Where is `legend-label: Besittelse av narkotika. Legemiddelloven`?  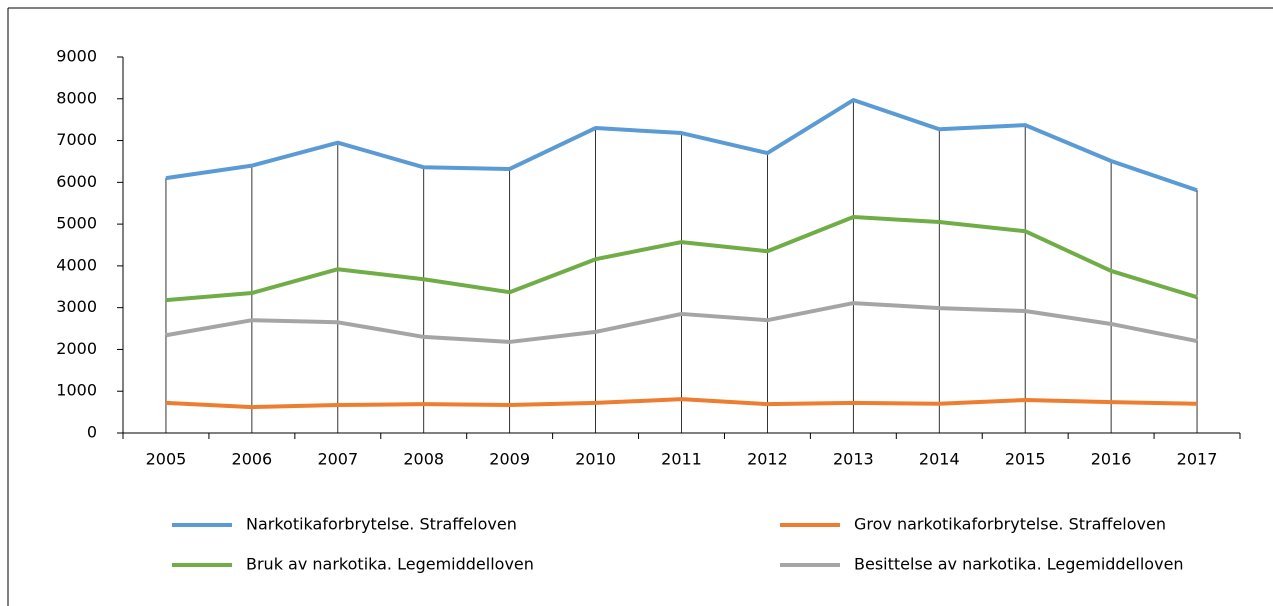 legend-label: Besittelse av narkotika. Legemiddelloven is located at coordinates (1019, 564).